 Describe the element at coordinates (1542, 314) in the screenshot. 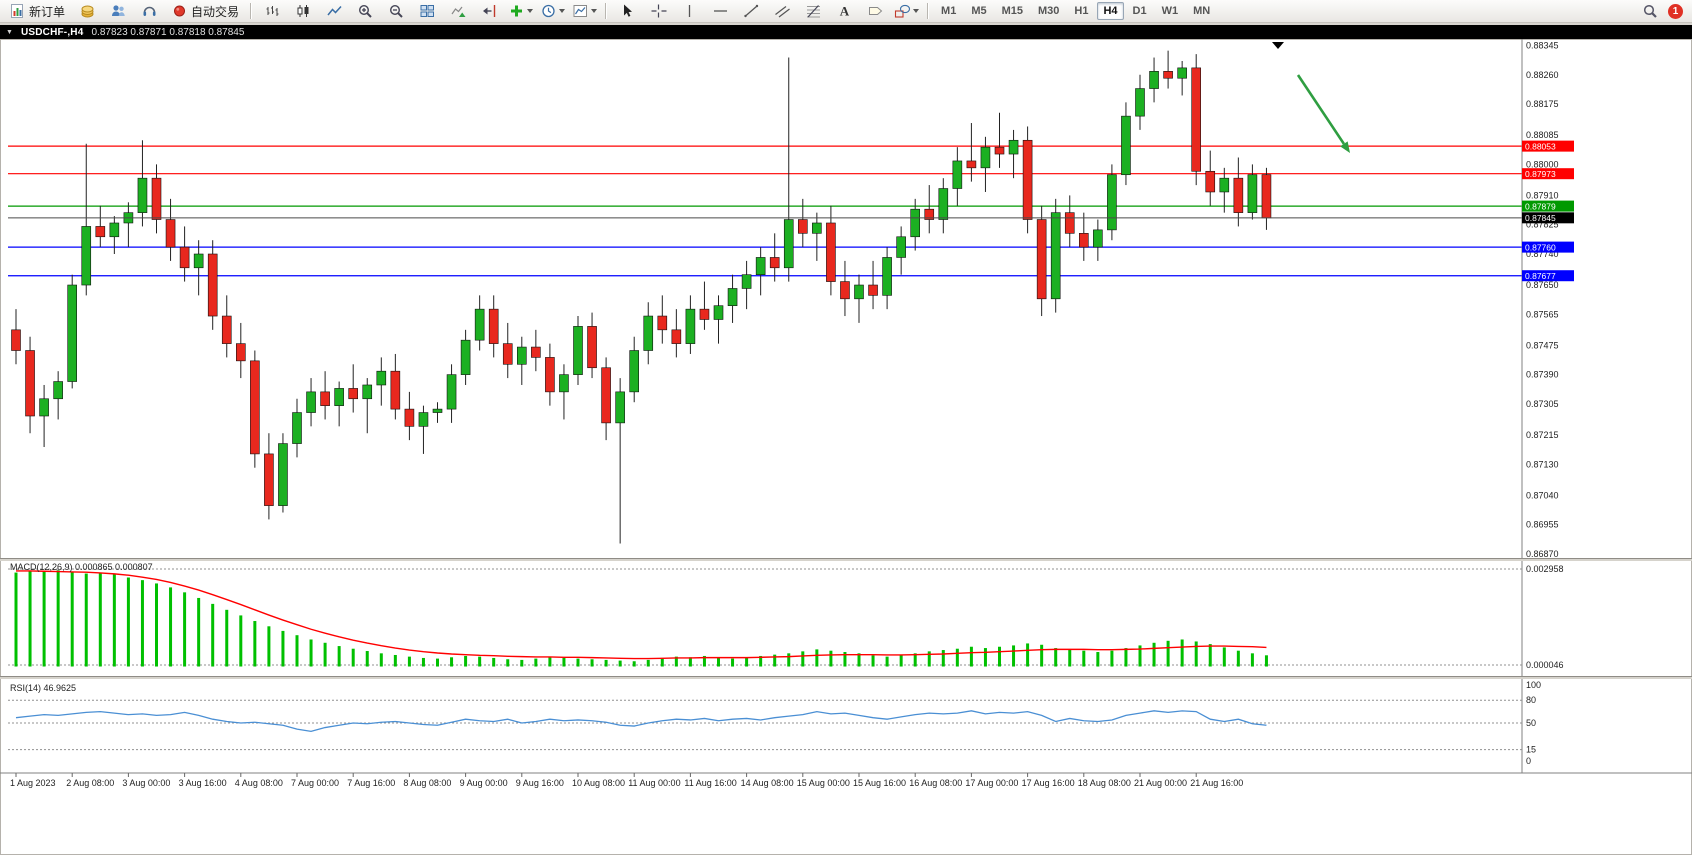

I see `price-axis-label: 0.87565` at that location.